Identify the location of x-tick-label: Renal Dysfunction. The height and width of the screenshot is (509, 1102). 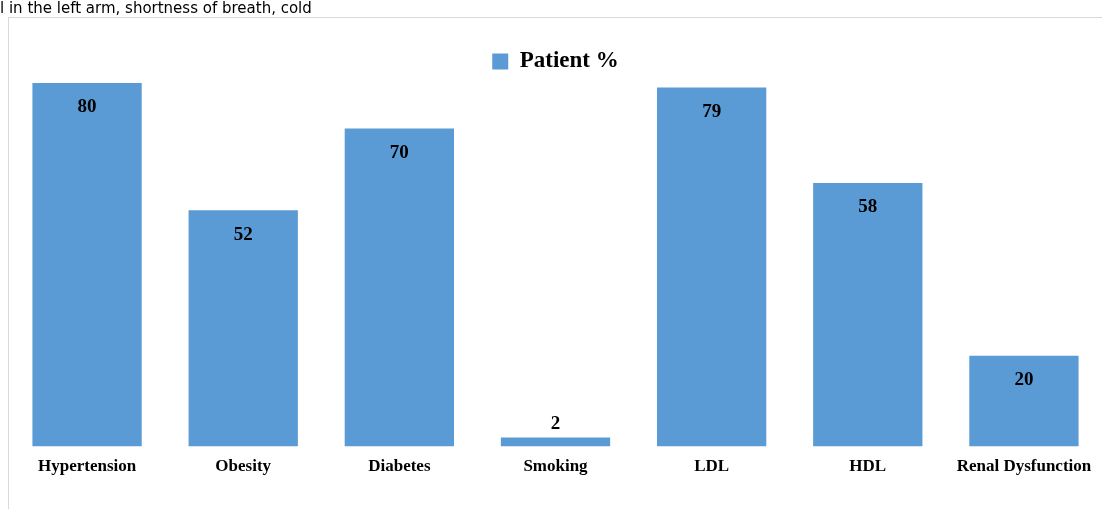
(1024, 466).